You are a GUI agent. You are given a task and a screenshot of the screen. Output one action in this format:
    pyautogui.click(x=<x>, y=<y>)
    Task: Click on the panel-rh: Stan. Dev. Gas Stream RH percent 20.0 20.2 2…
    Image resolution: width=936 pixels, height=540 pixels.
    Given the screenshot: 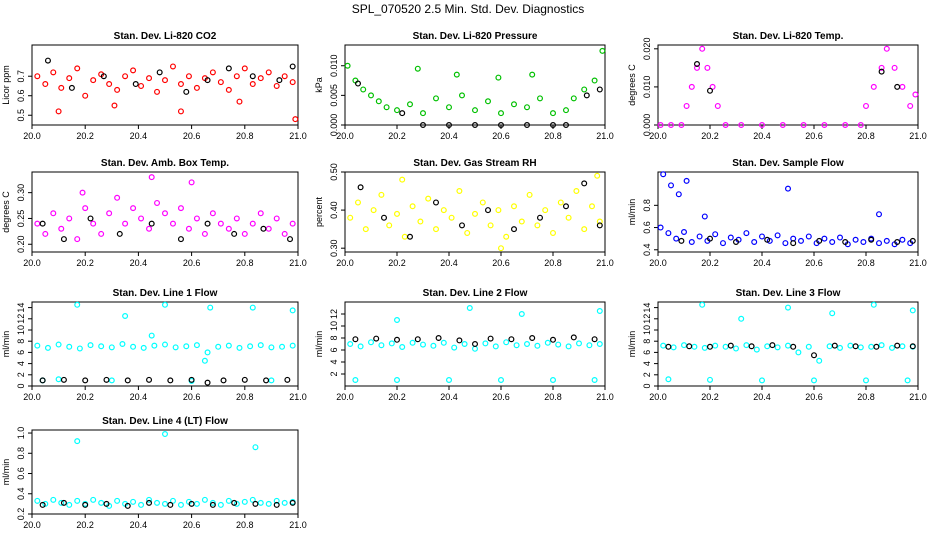 What is the action you would take?
    pyautogui.click(x=464, y=213)
    